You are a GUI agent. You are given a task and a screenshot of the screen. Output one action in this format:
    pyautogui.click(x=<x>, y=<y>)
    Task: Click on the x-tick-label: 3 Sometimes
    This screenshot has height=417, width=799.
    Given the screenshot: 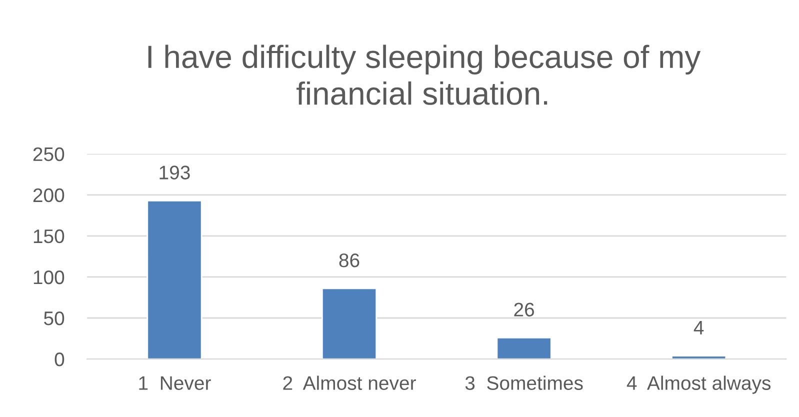 What is the action you would take?
    pyautogui.click(x=524, y=383)
    